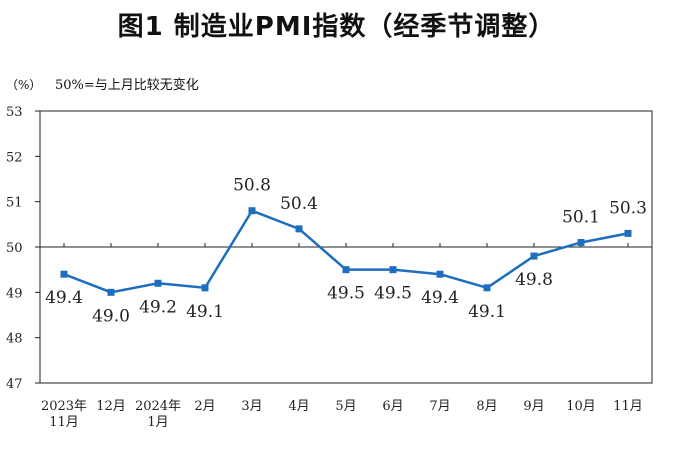 The image size is (673, 450). Describe the element at coordinates (486, 406) in the screenshot. I see `x-tick-label: 8月` at that location.